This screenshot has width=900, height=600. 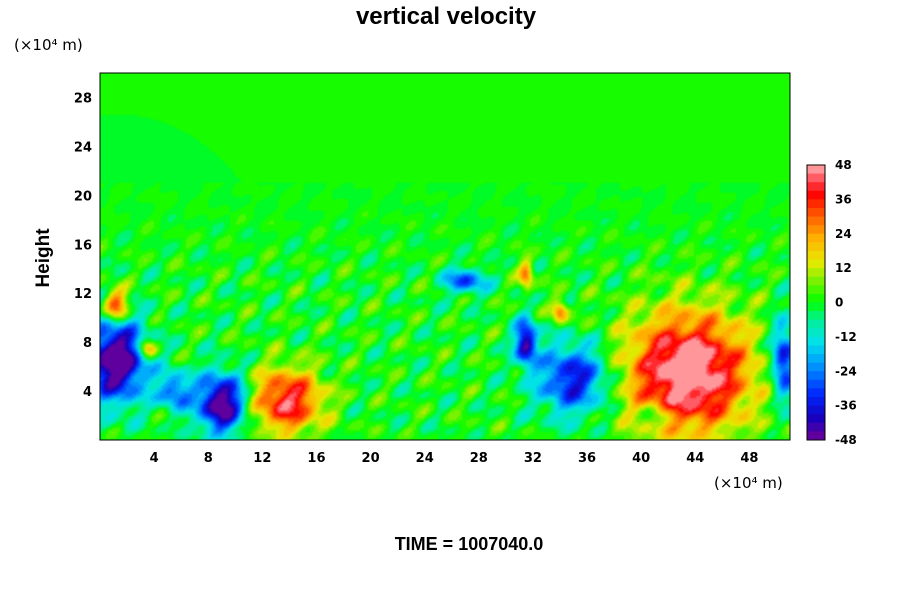 What do you see at coordinates (846, 337) in the screenshot?
I see `colorbar-tick-label: -12` at bounding box center [846, 337].